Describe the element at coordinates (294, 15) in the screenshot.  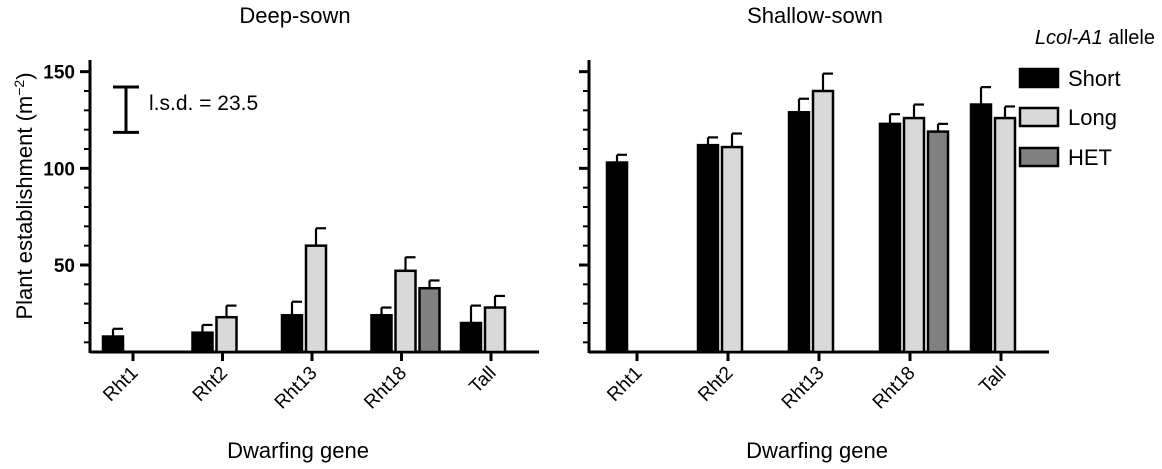
I see `deep-sown-title: Deep-sown` at that location.